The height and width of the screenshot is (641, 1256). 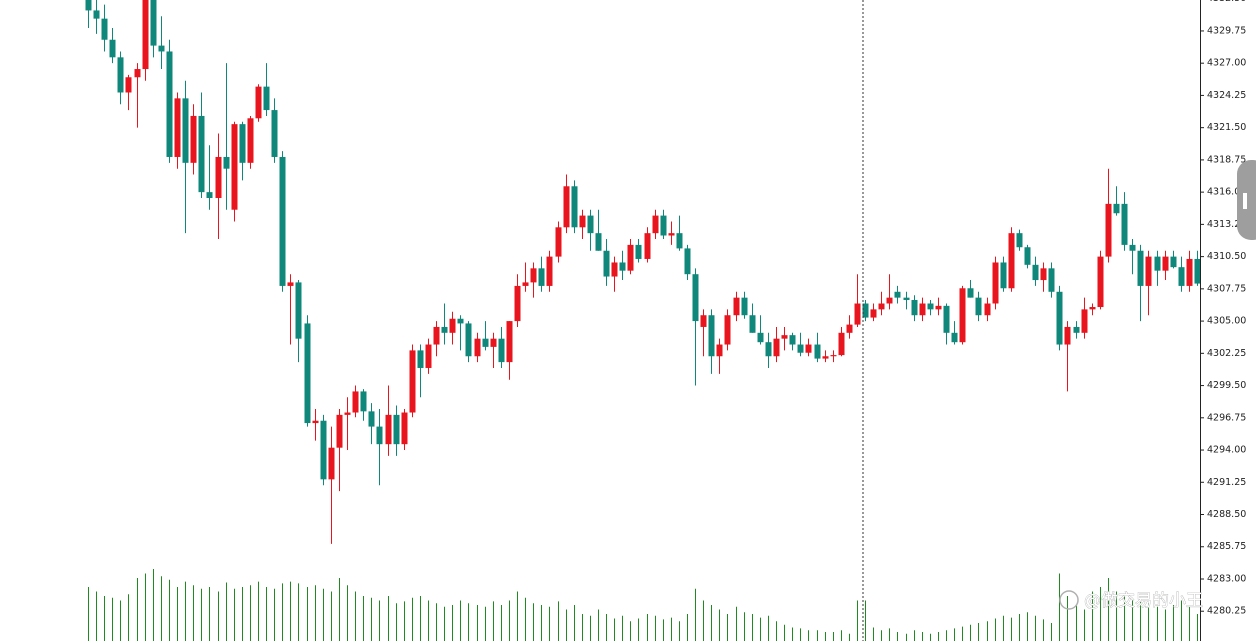 What do you see at coordinates (1245, 201) in the screenshot?
I see `scroll-handle-grip` at bounding box center [1245, 201].